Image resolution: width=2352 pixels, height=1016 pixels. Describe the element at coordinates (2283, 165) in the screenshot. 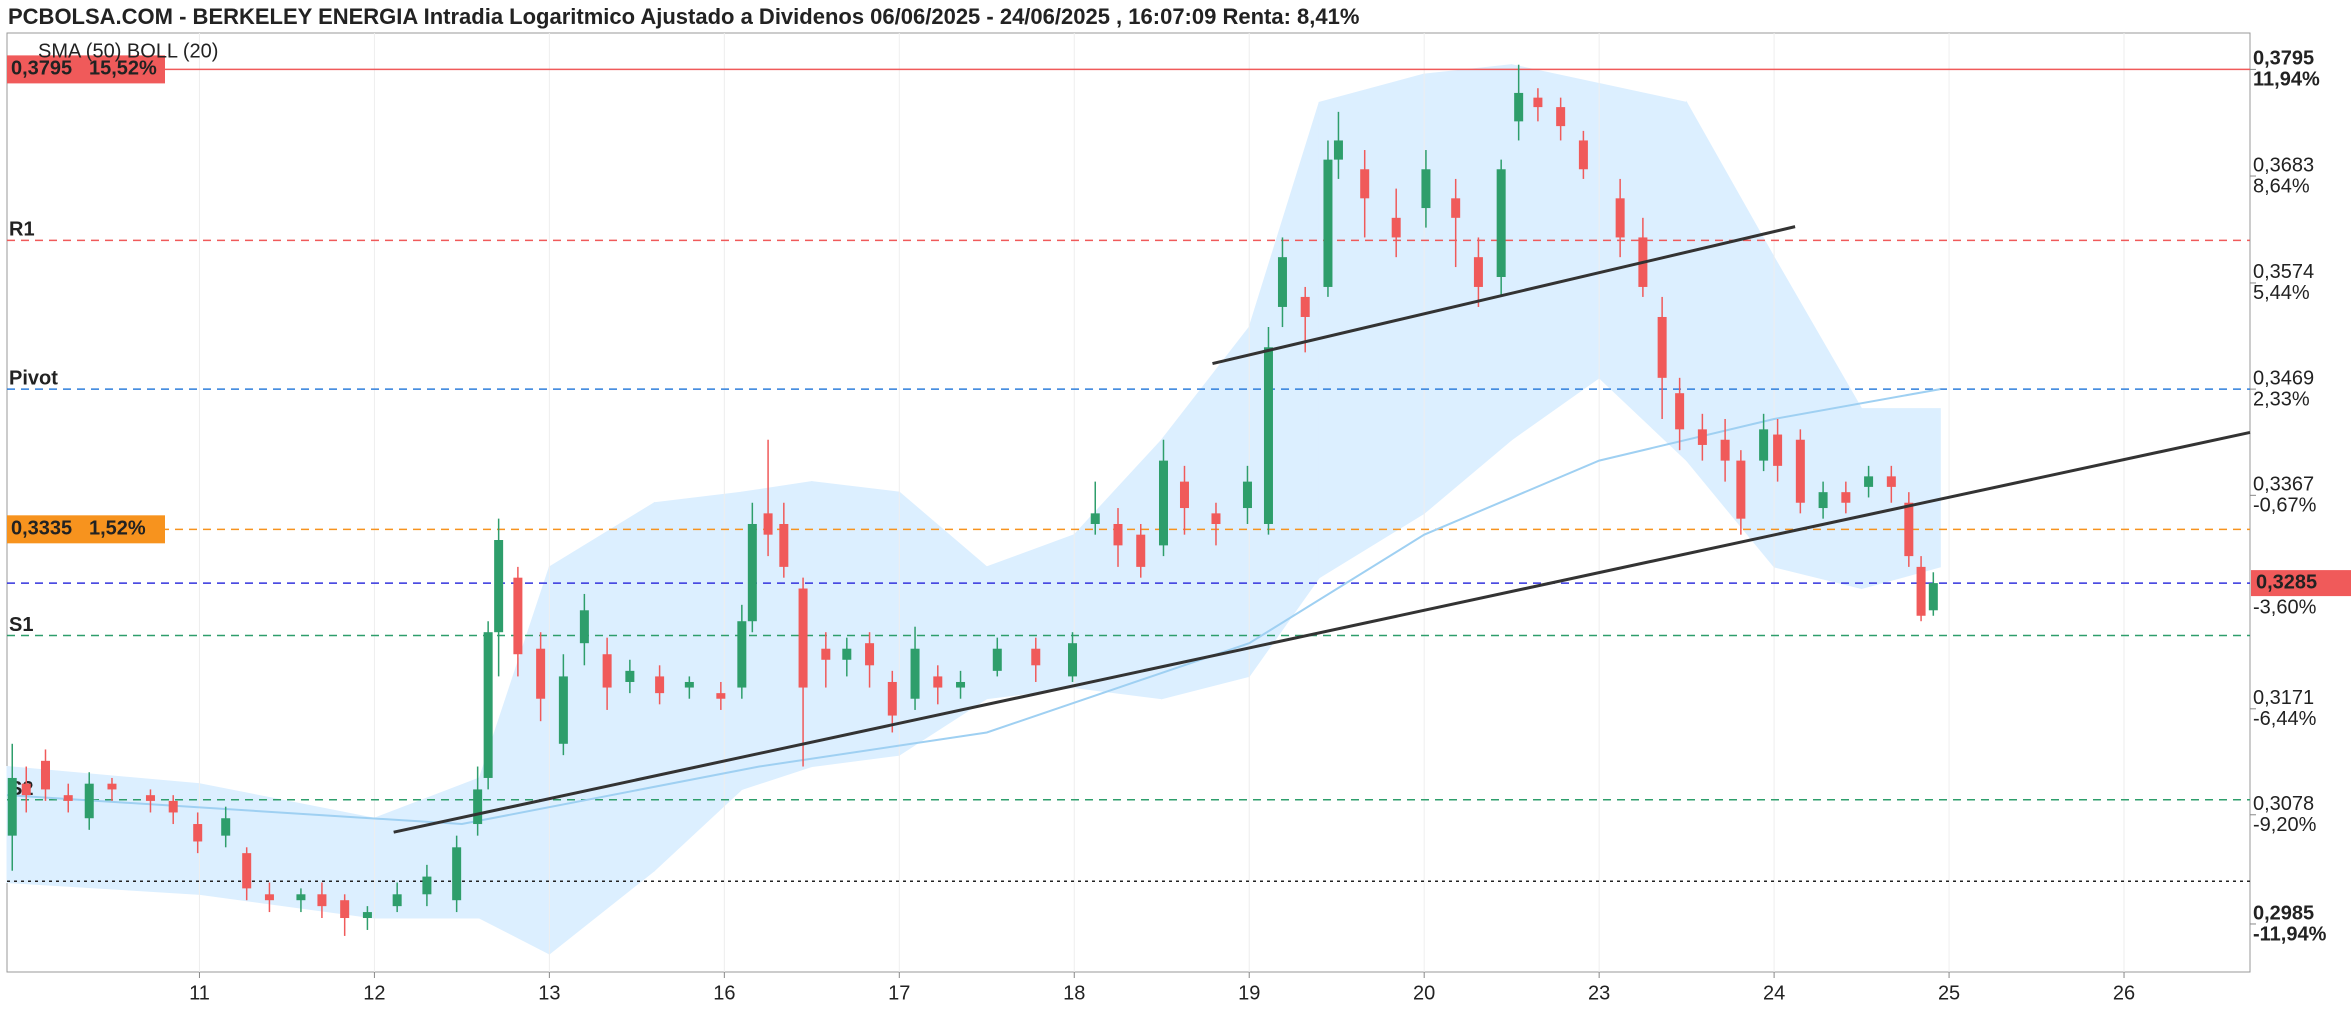

I see `y-tick-label: 0,3683` at that location.